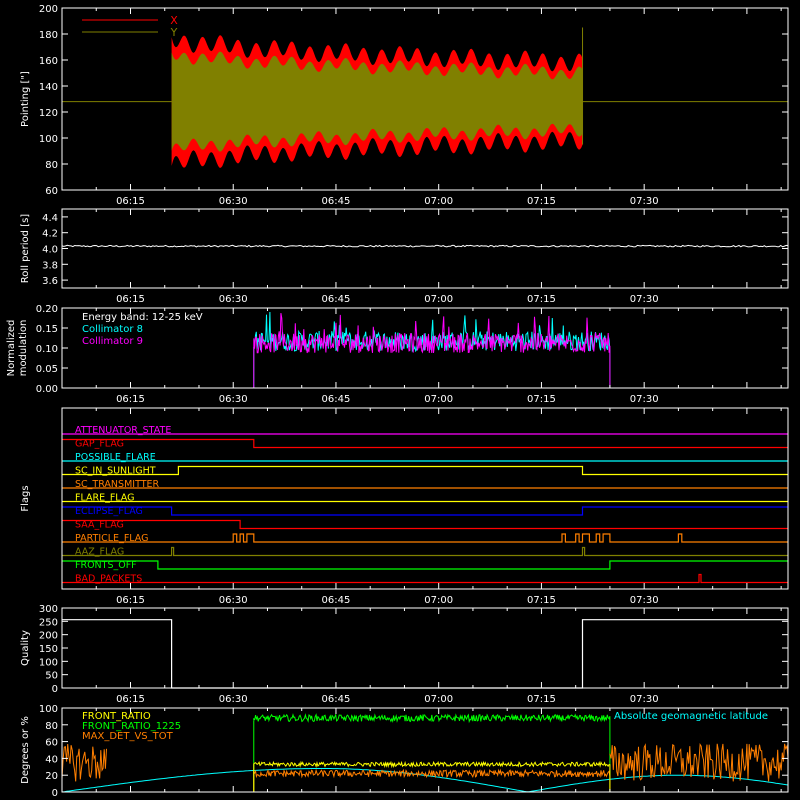  I want to click on roll-ytick-label: 3.6, so click(50, 281).